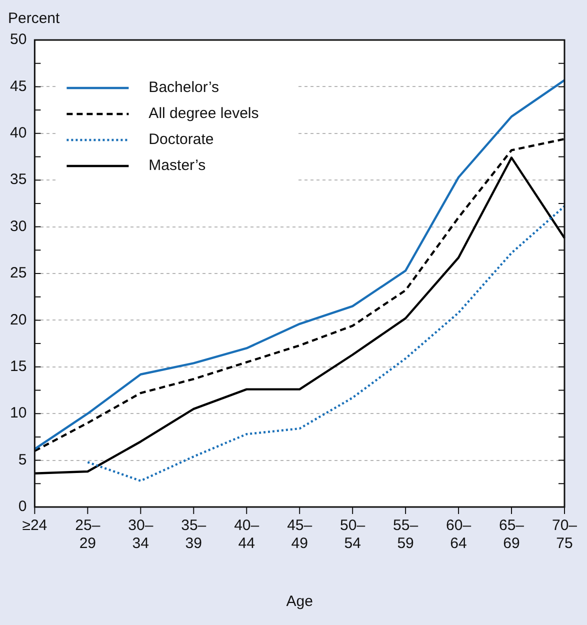  What do you see at coordinates (35, 525) in the screenshot?
I see `x-tick-label: ≥24` at bounding box center [35, 525].